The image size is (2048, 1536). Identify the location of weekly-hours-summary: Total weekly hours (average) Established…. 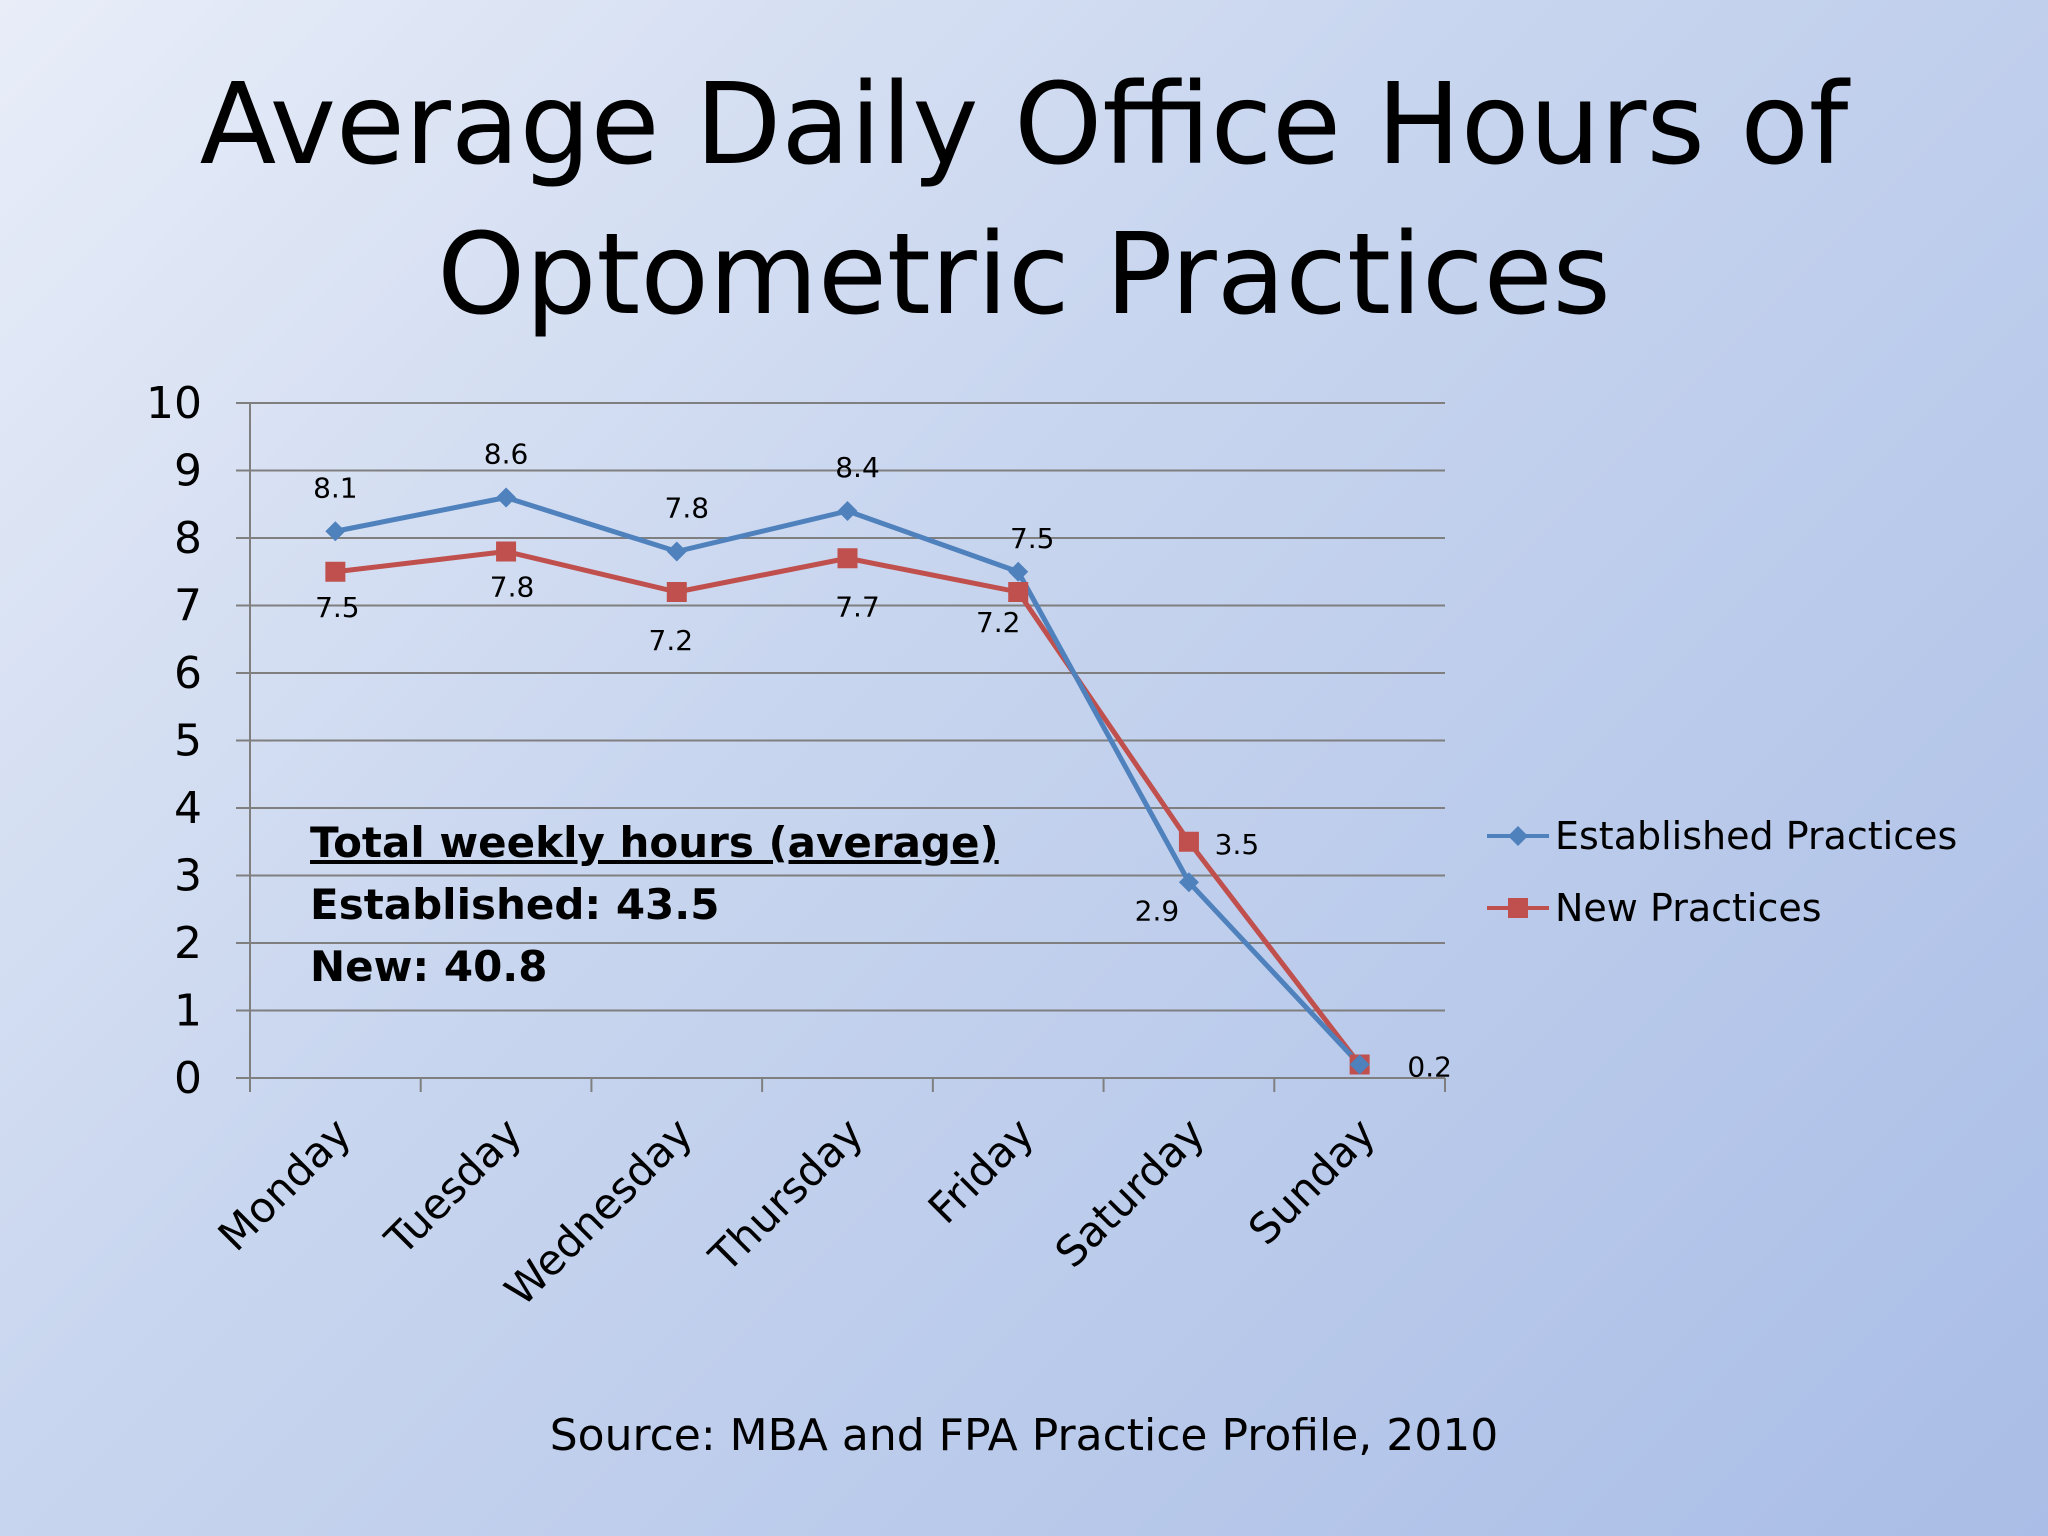
(654, 905).